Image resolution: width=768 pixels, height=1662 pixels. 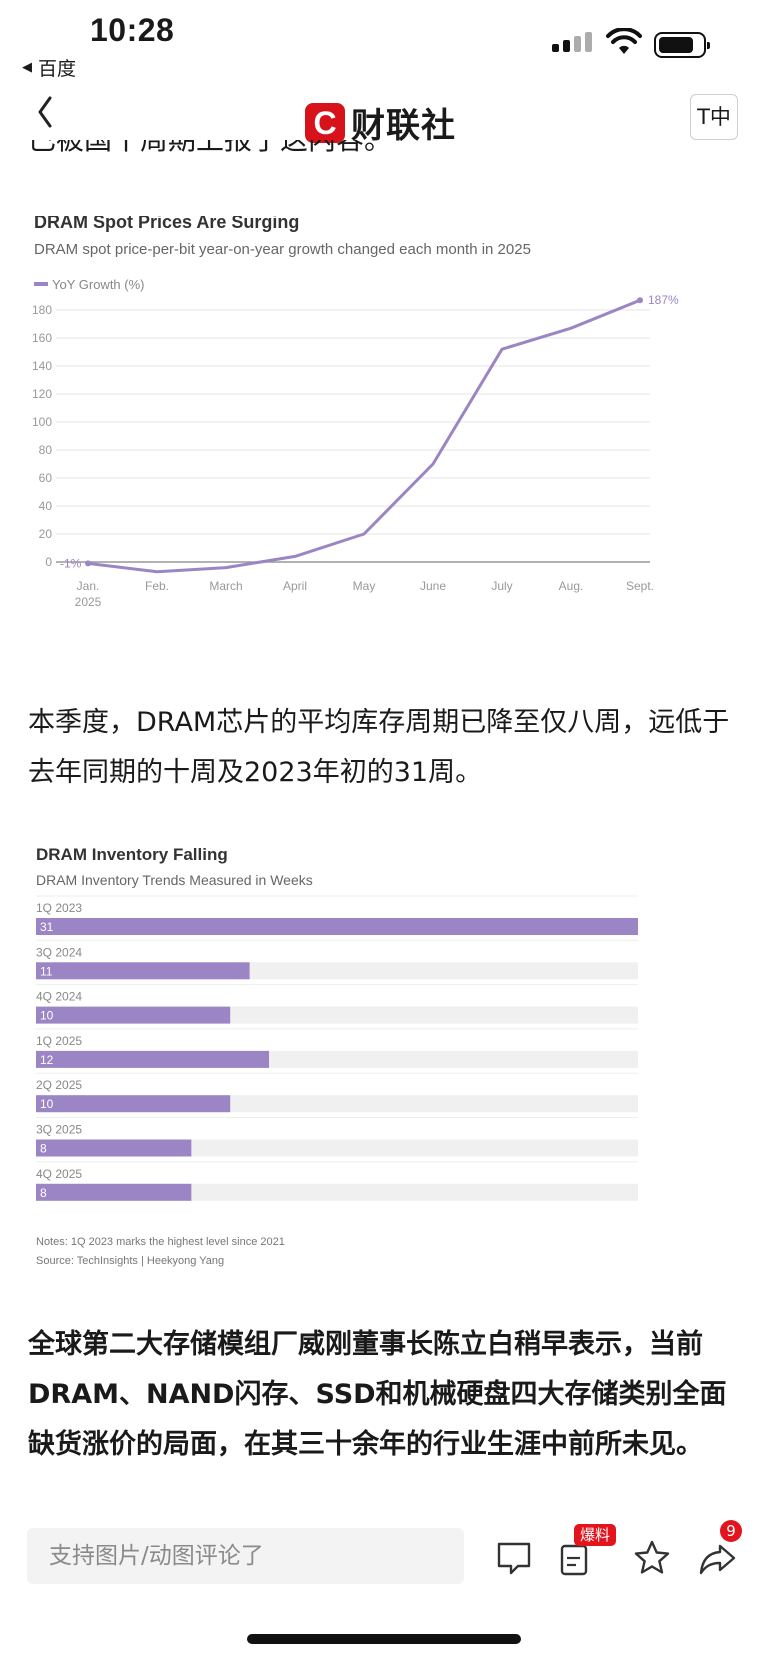 What do you see at coordinates (514, 1558) in the screenshot?
I see `comment-icon` at bounding box center [514, 1558].